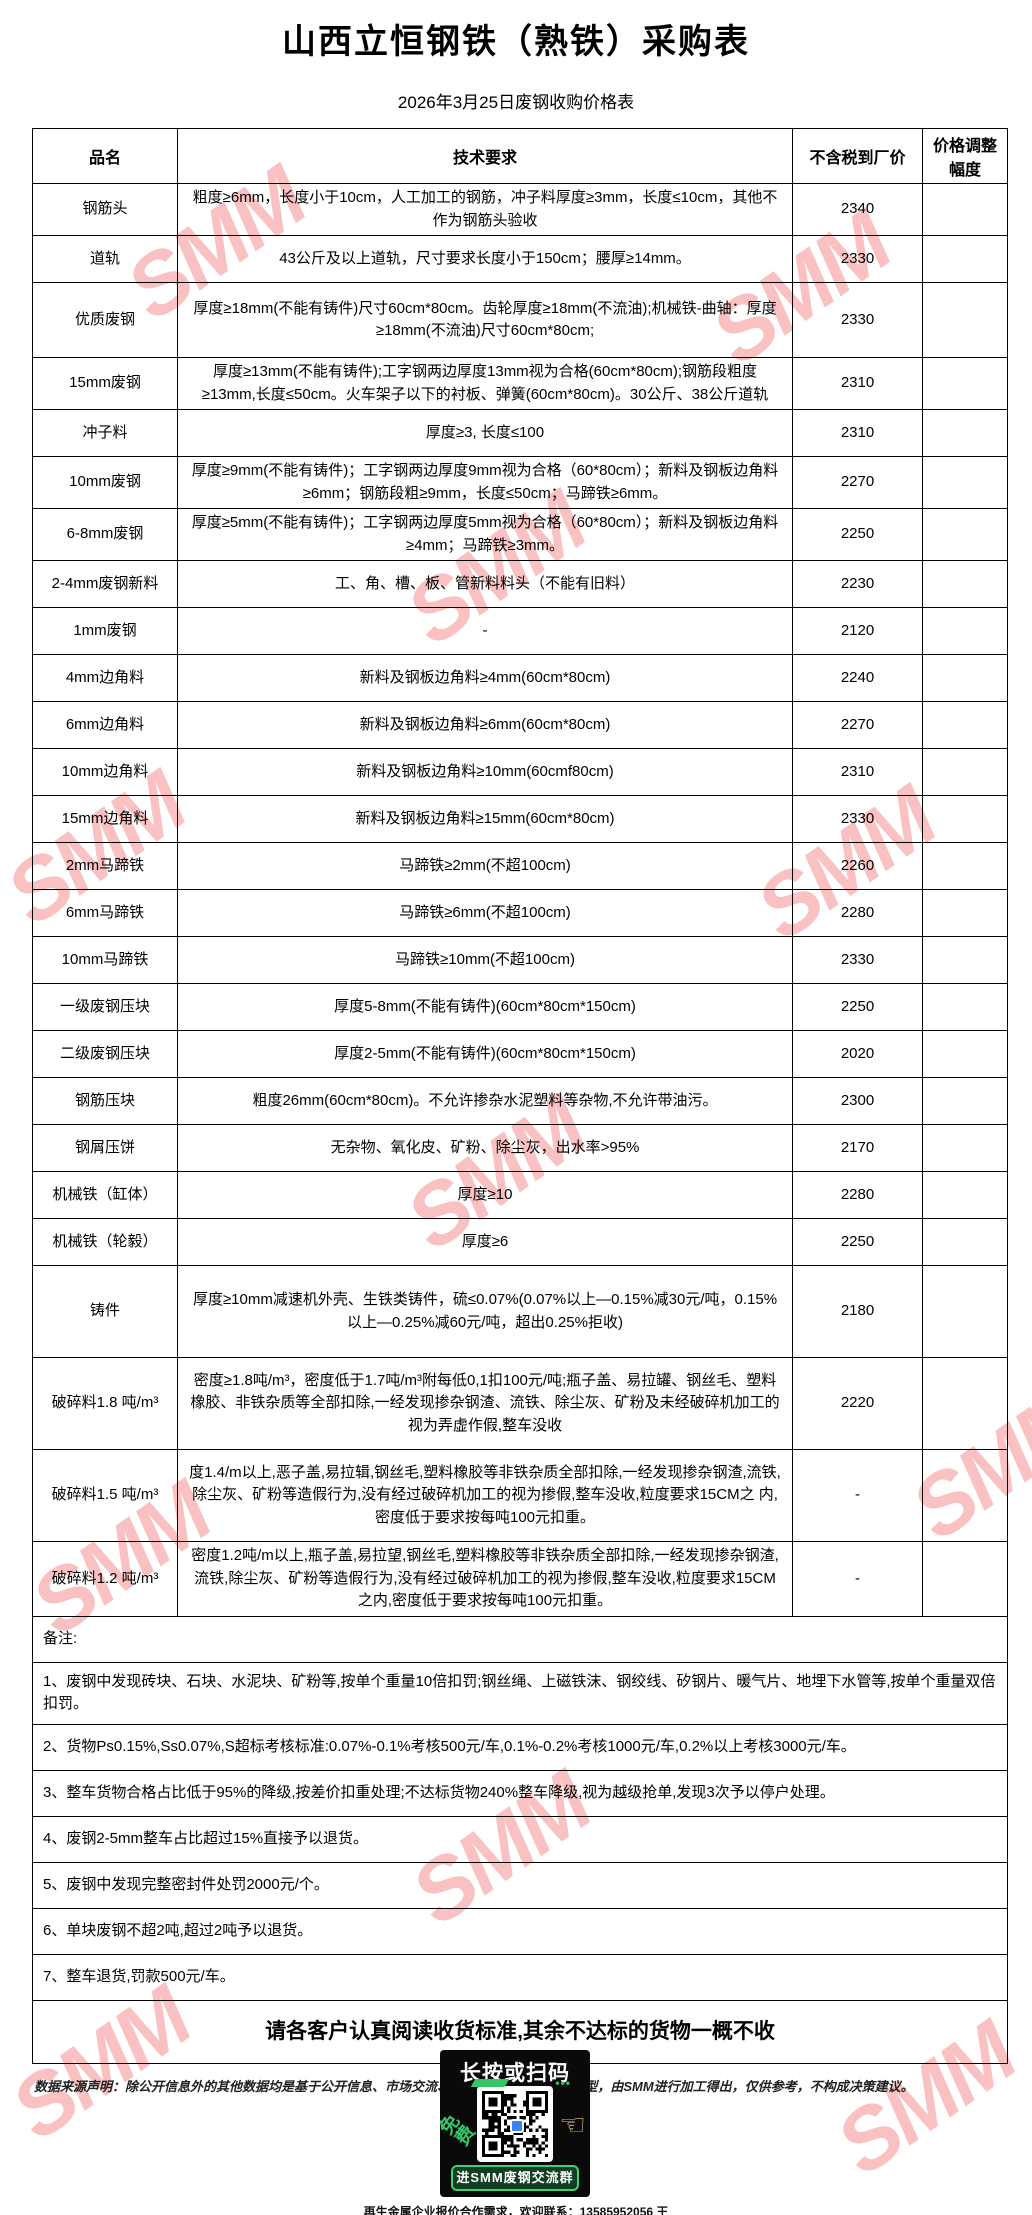 This screenshot has height=2215, width=1032. What do you see at coordinates (857, 866) in the screenshot?
I see `price-cell: 2260` at bounding box center [857, 866].